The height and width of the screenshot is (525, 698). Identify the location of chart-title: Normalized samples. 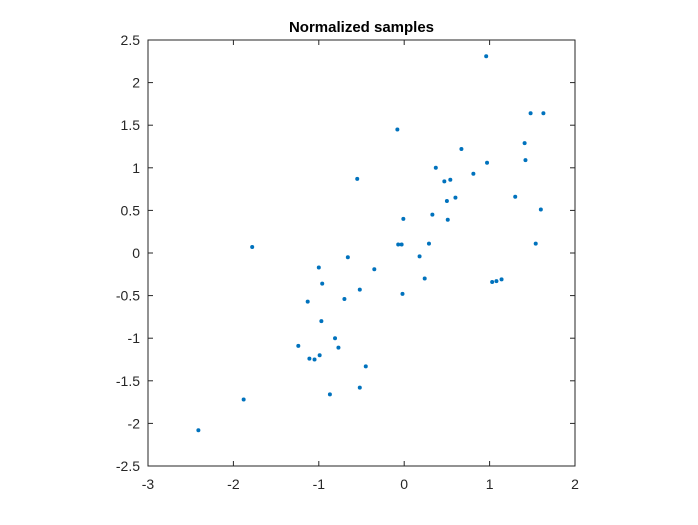
(361, 27).